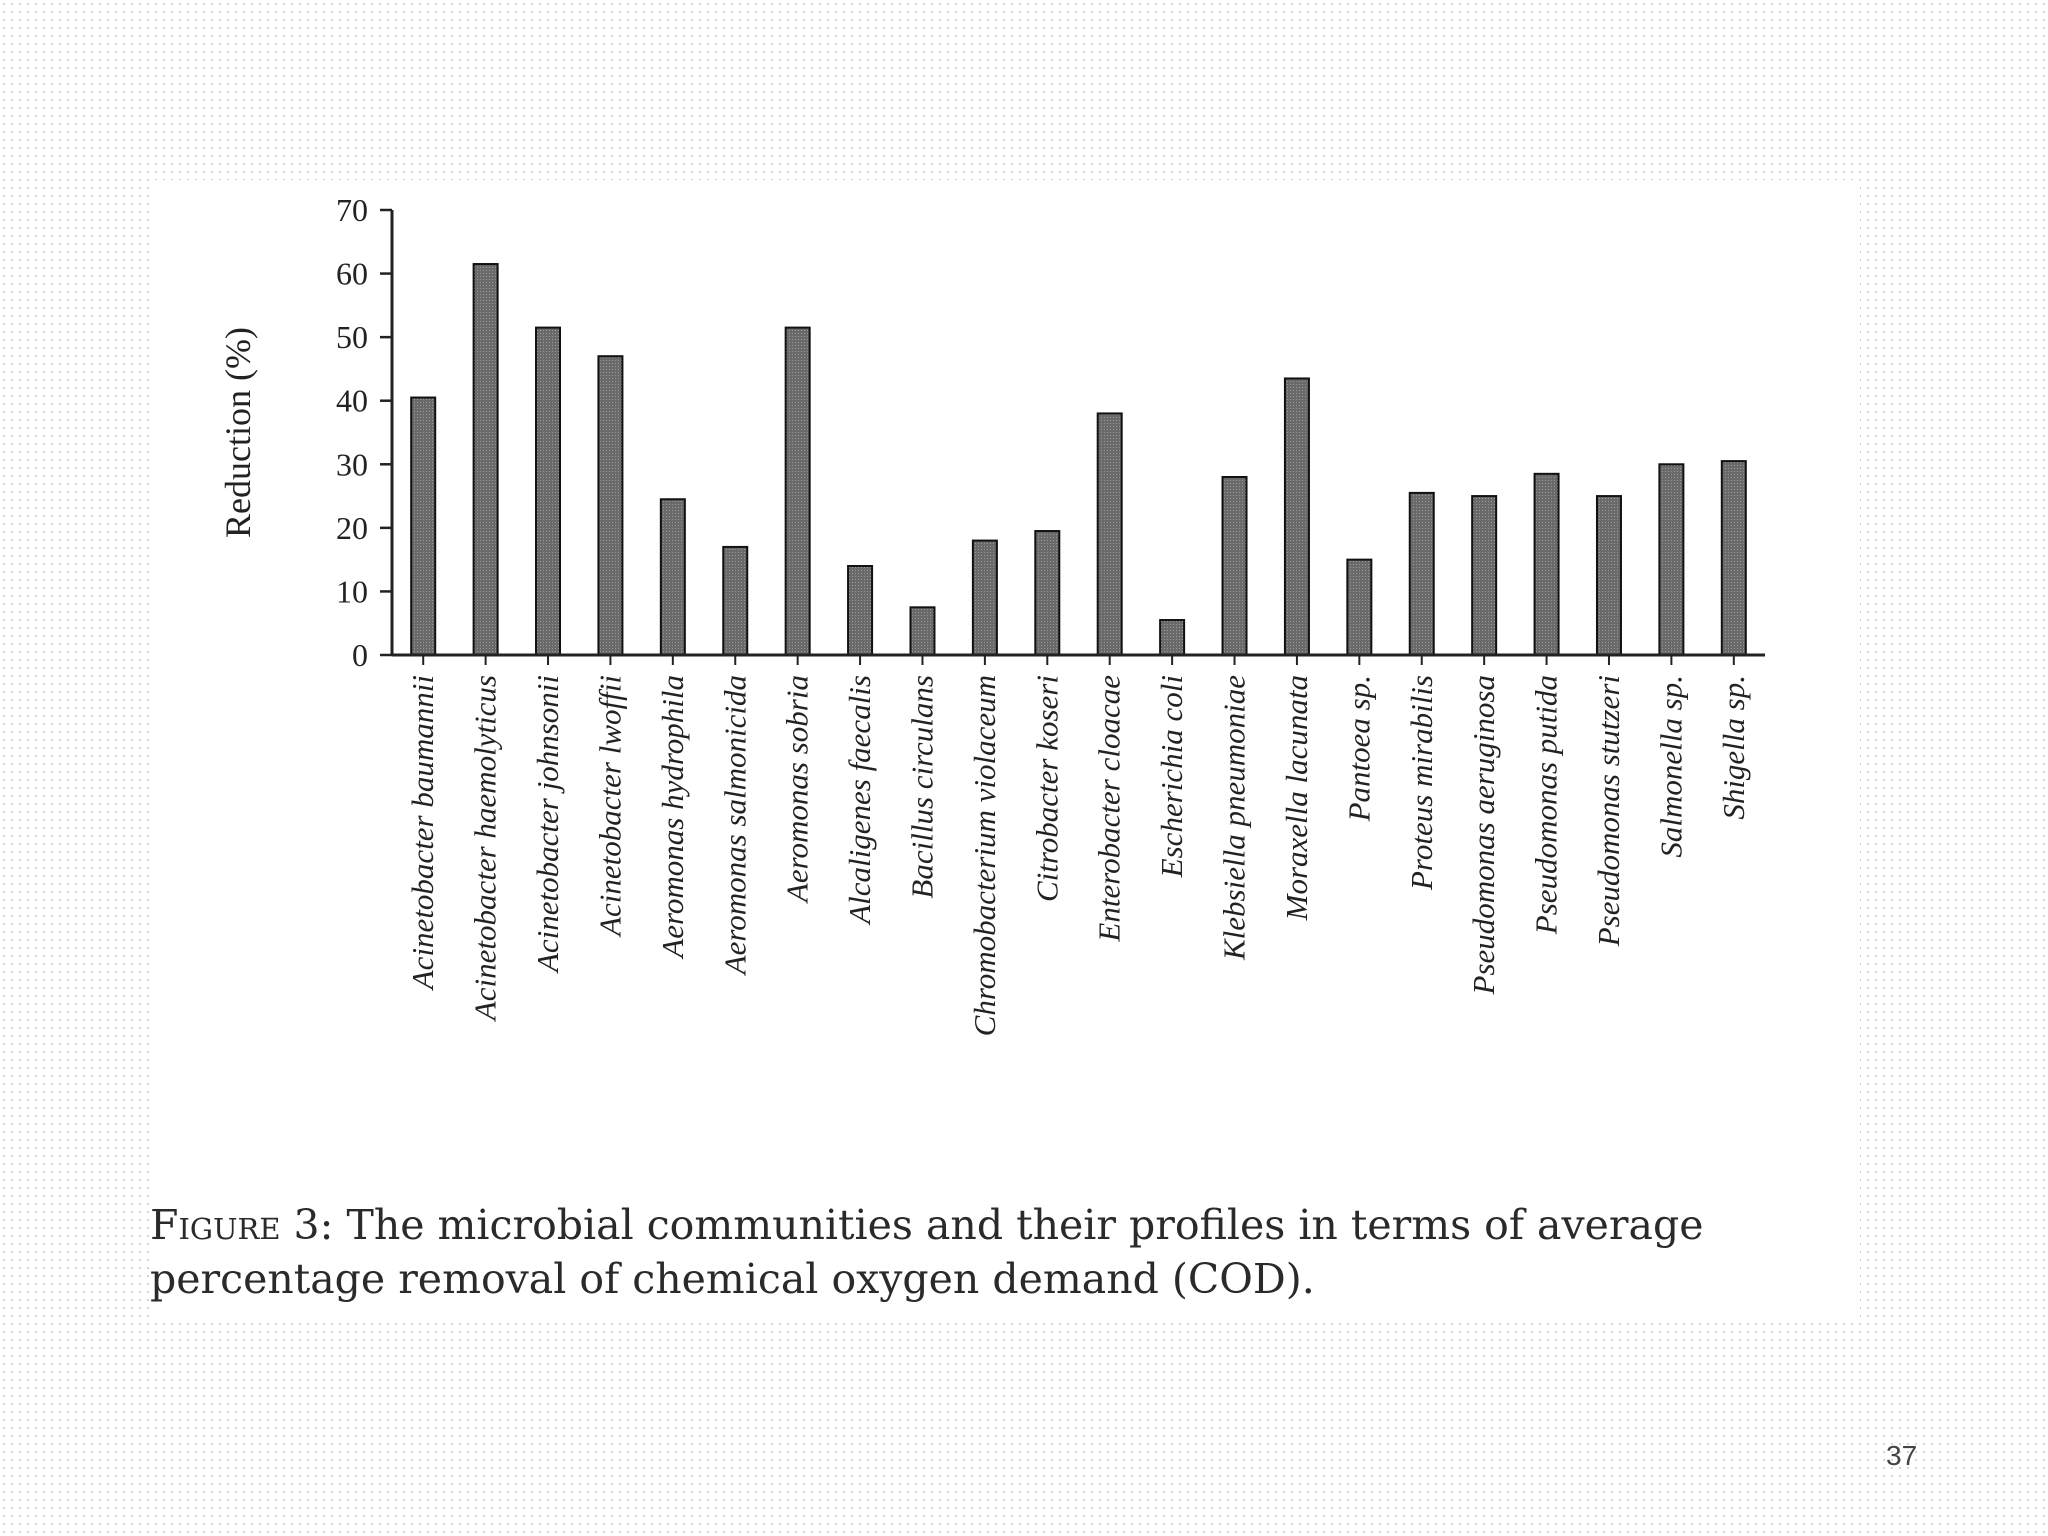  I want to click on x-tick-label: Pantoea sp., so click(1358, 748).